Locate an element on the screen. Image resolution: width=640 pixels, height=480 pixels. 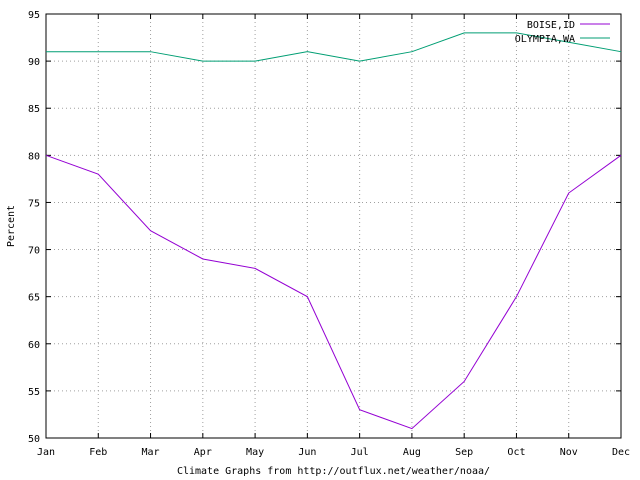
x-tick-label: Dec is located at coordinates (621, 452).